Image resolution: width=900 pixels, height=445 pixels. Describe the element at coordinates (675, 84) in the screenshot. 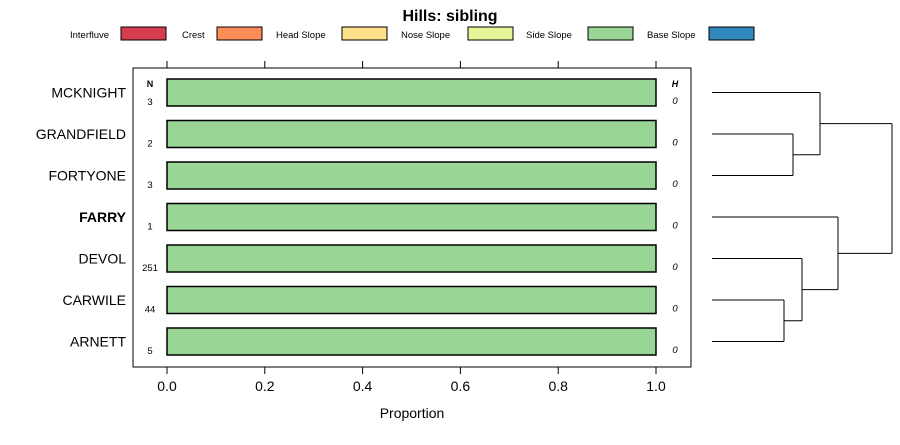

I see `h-column-header: H` at that location.